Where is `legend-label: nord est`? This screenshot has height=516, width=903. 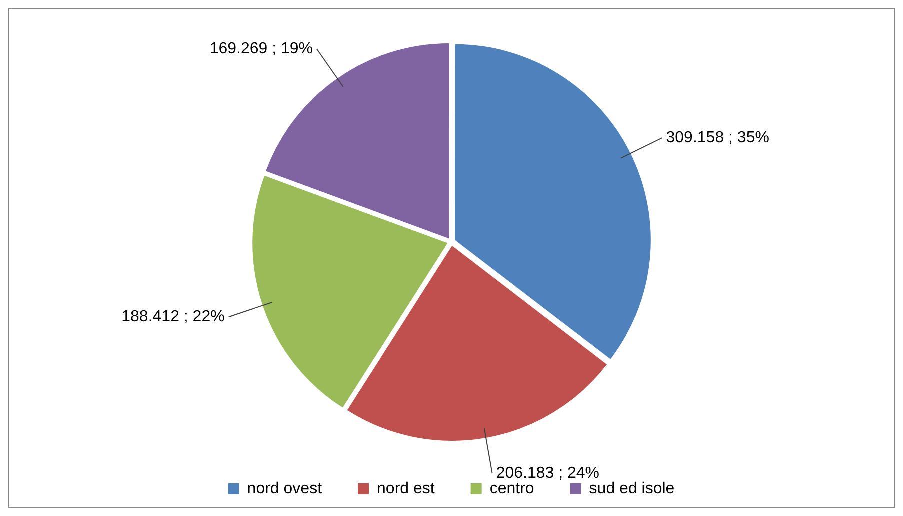
legend-label: nord est is located at coordinates (406, 489).